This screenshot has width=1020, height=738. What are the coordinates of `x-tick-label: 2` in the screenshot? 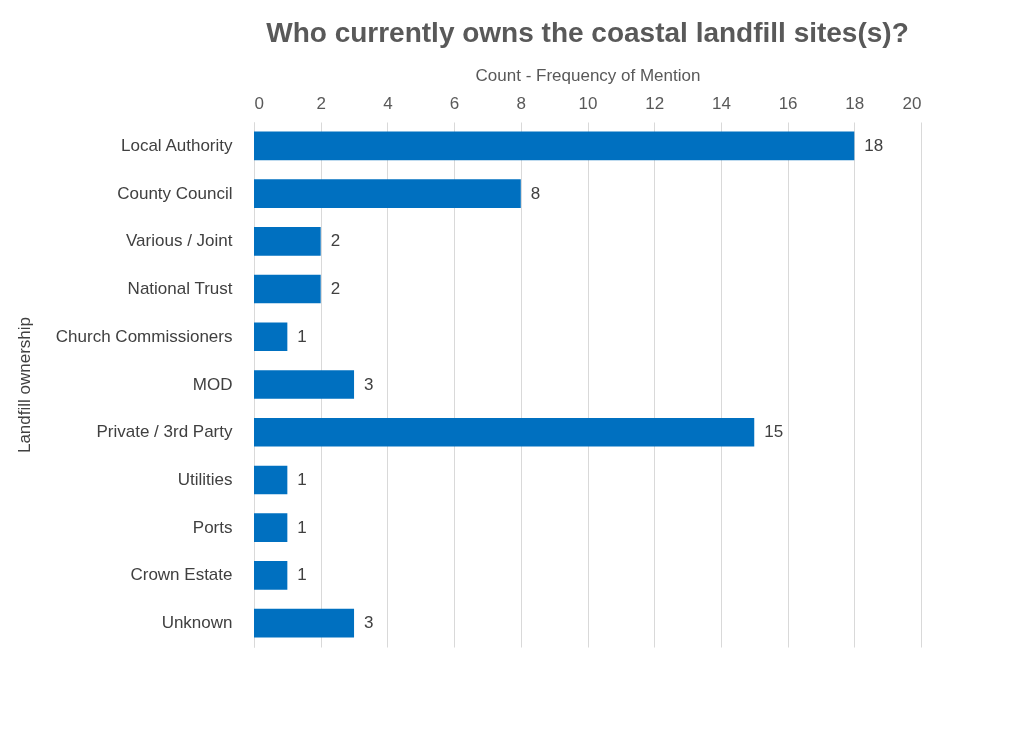 It's located at (321, 103).